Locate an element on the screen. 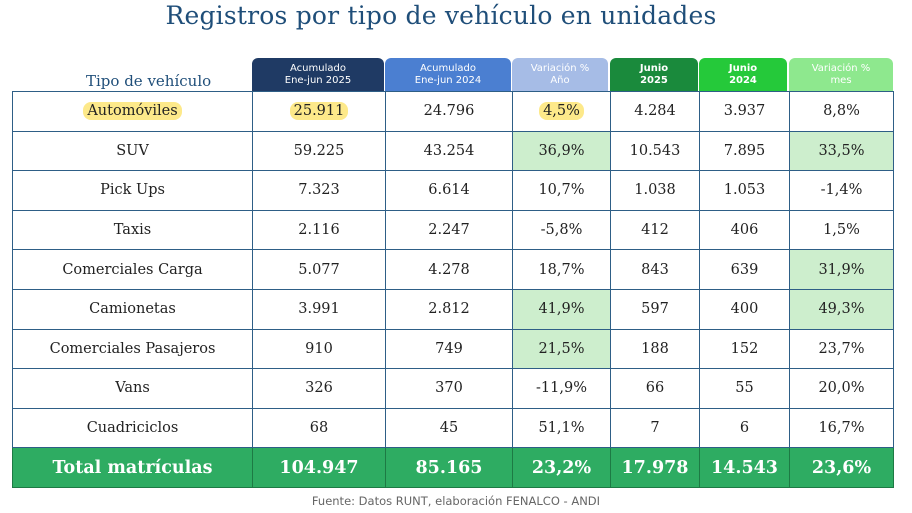  row-label: Taxis is located at coordinates (132, 230).